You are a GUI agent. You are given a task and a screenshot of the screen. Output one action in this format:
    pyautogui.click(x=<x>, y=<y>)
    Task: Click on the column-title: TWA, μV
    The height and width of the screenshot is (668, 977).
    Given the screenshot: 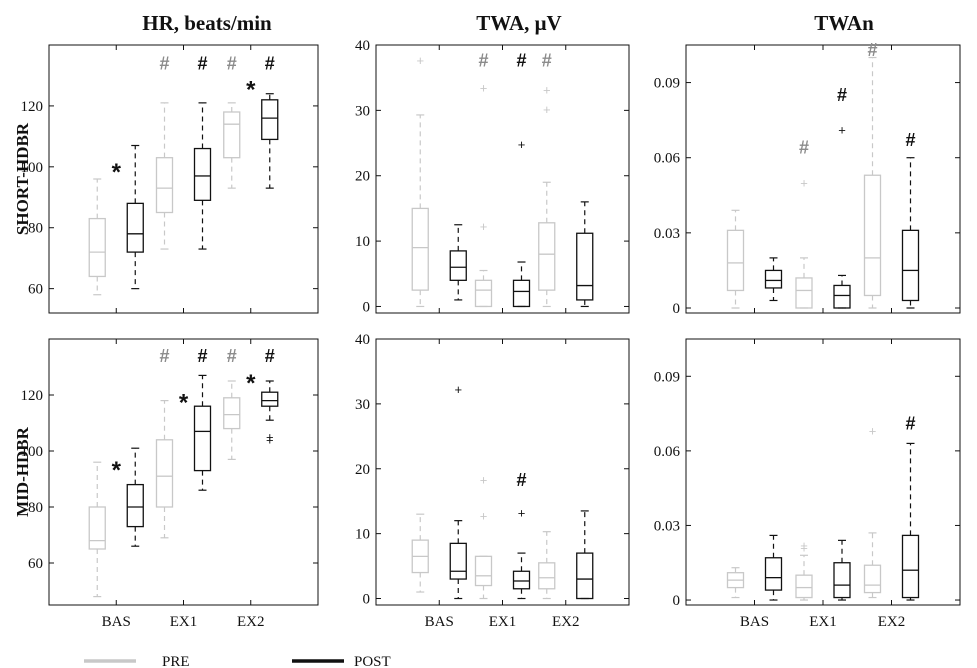 What is the action you would take?
    pyautogui.click(x=518, y=23)
    